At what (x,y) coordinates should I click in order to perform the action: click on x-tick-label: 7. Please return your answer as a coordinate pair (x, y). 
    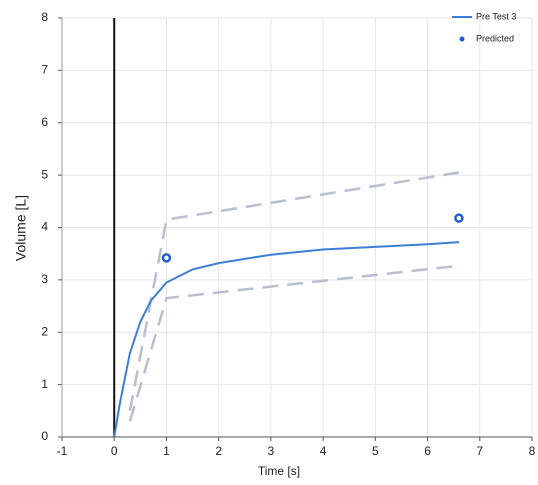
    Looking at the image, I should click on (479, 451).